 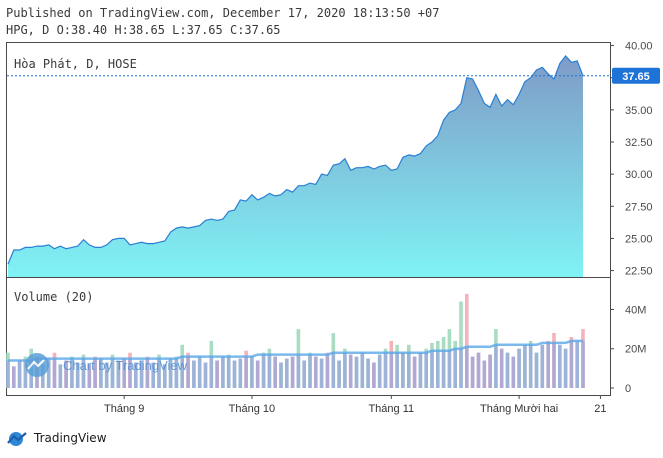 I want to click on price-tick-label: 22.50, so click(x=639, y=272).